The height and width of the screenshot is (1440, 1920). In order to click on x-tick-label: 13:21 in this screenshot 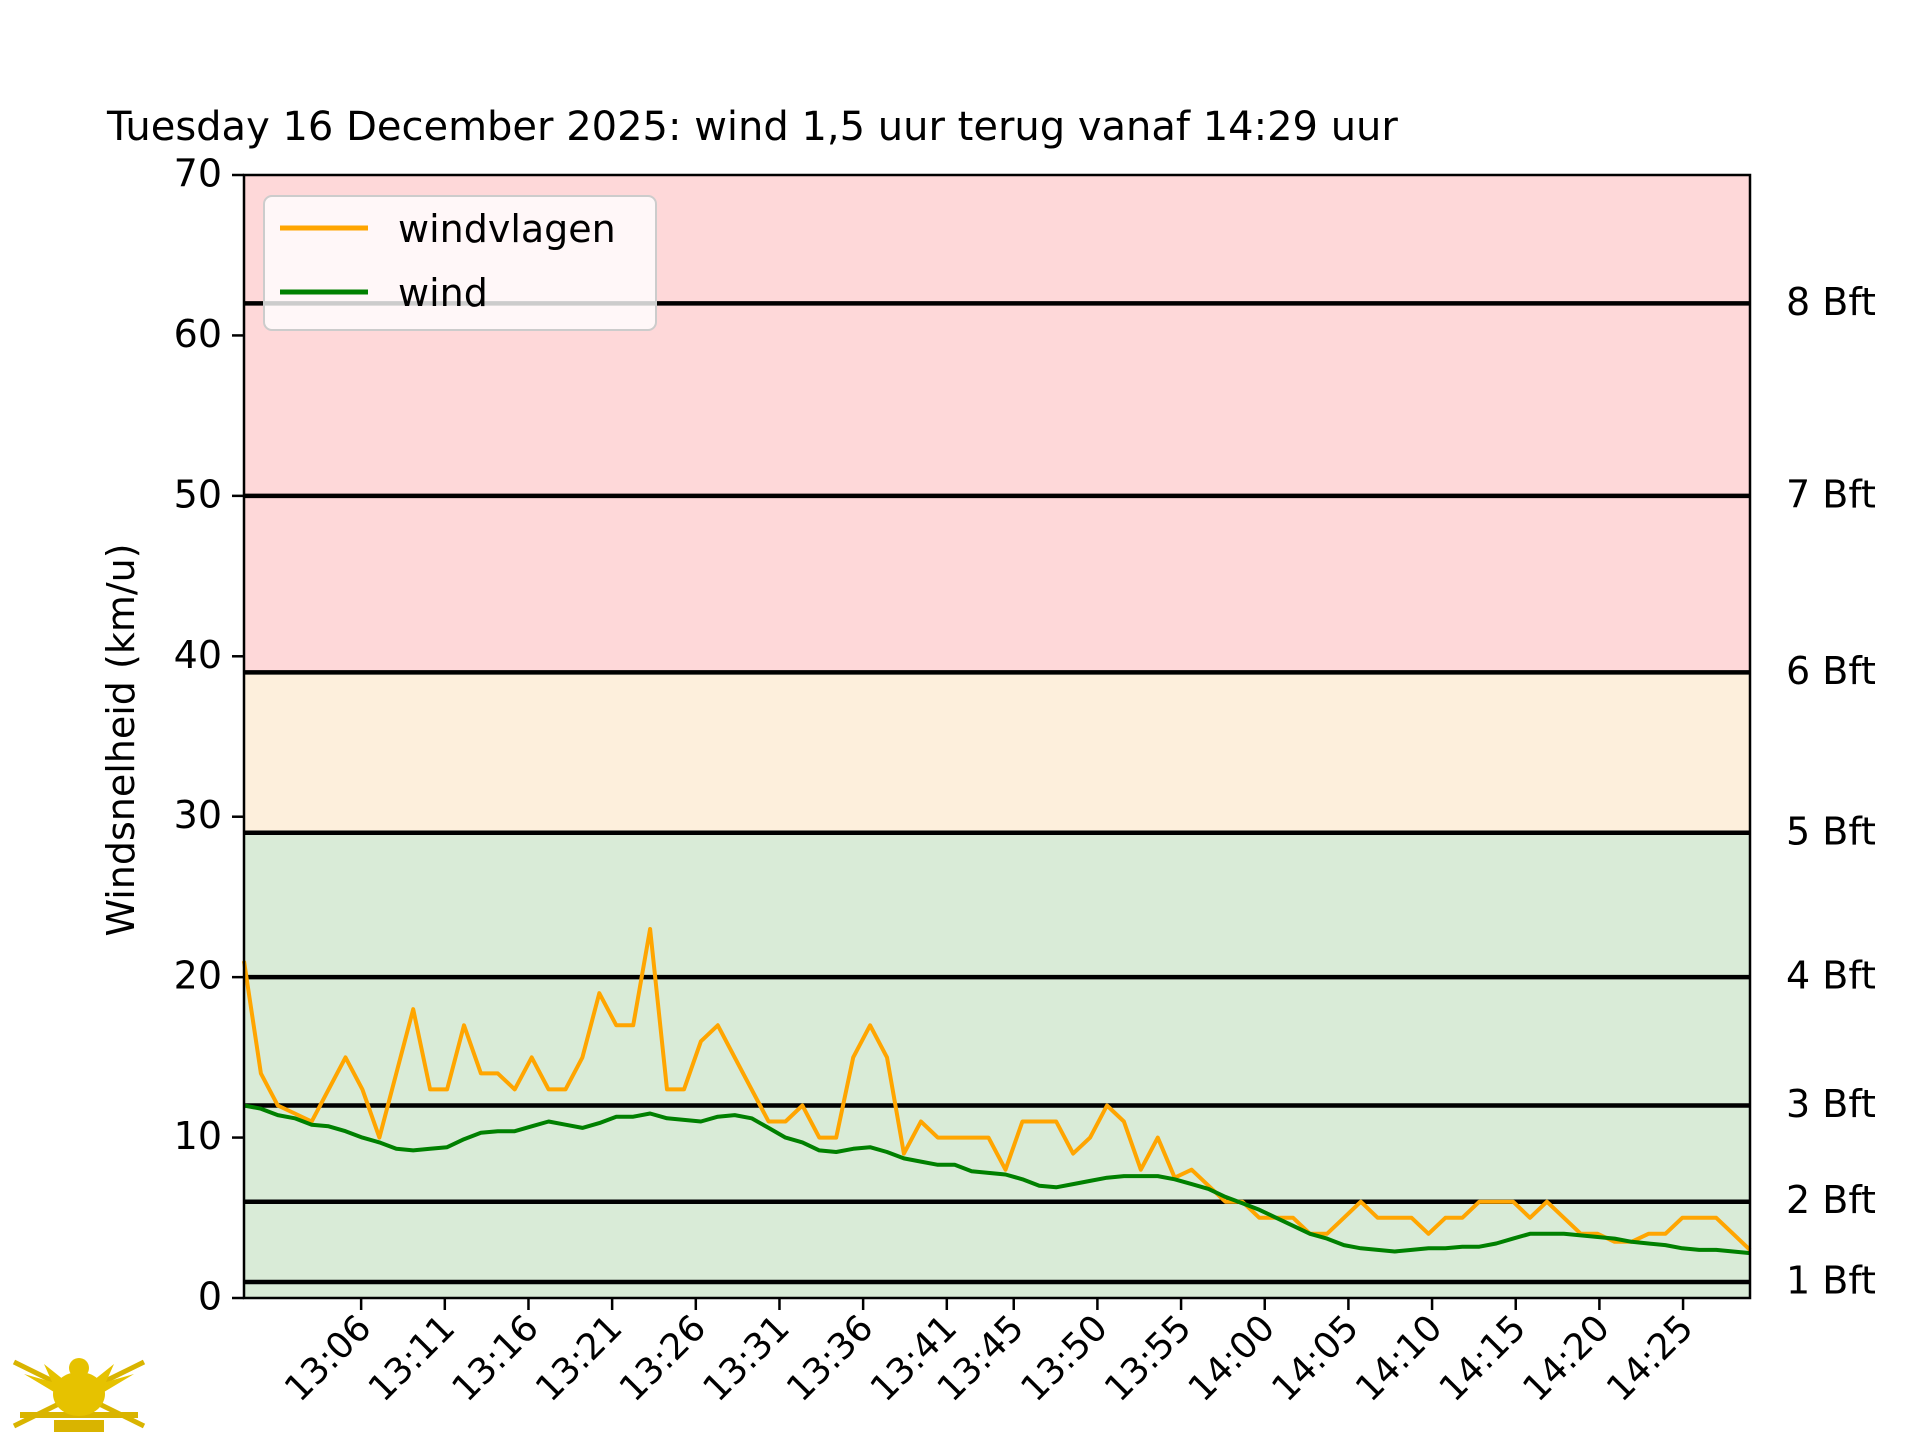, I will do `click(579, 1358)`.